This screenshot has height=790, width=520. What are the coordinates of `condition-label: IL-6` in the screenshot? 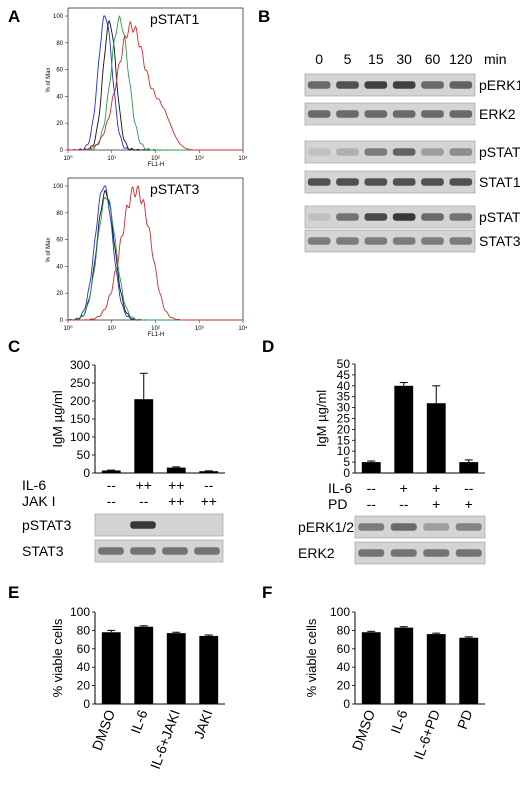 It's located at (34, 485).